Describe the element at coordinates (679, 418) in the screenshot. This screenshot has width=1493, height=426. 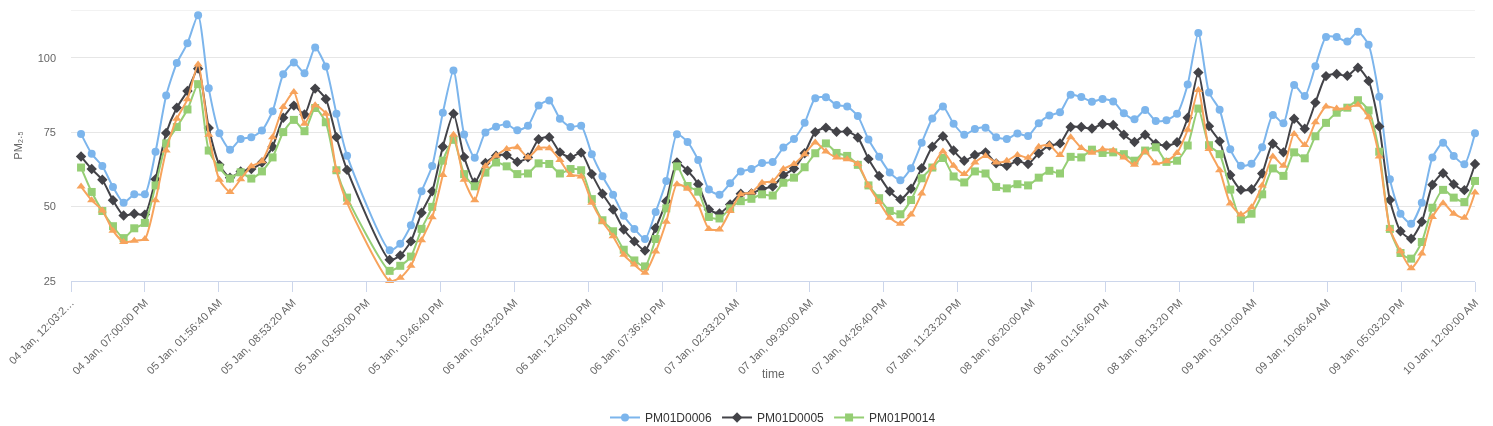
I see `legend-label: PM01D0006` at that location.